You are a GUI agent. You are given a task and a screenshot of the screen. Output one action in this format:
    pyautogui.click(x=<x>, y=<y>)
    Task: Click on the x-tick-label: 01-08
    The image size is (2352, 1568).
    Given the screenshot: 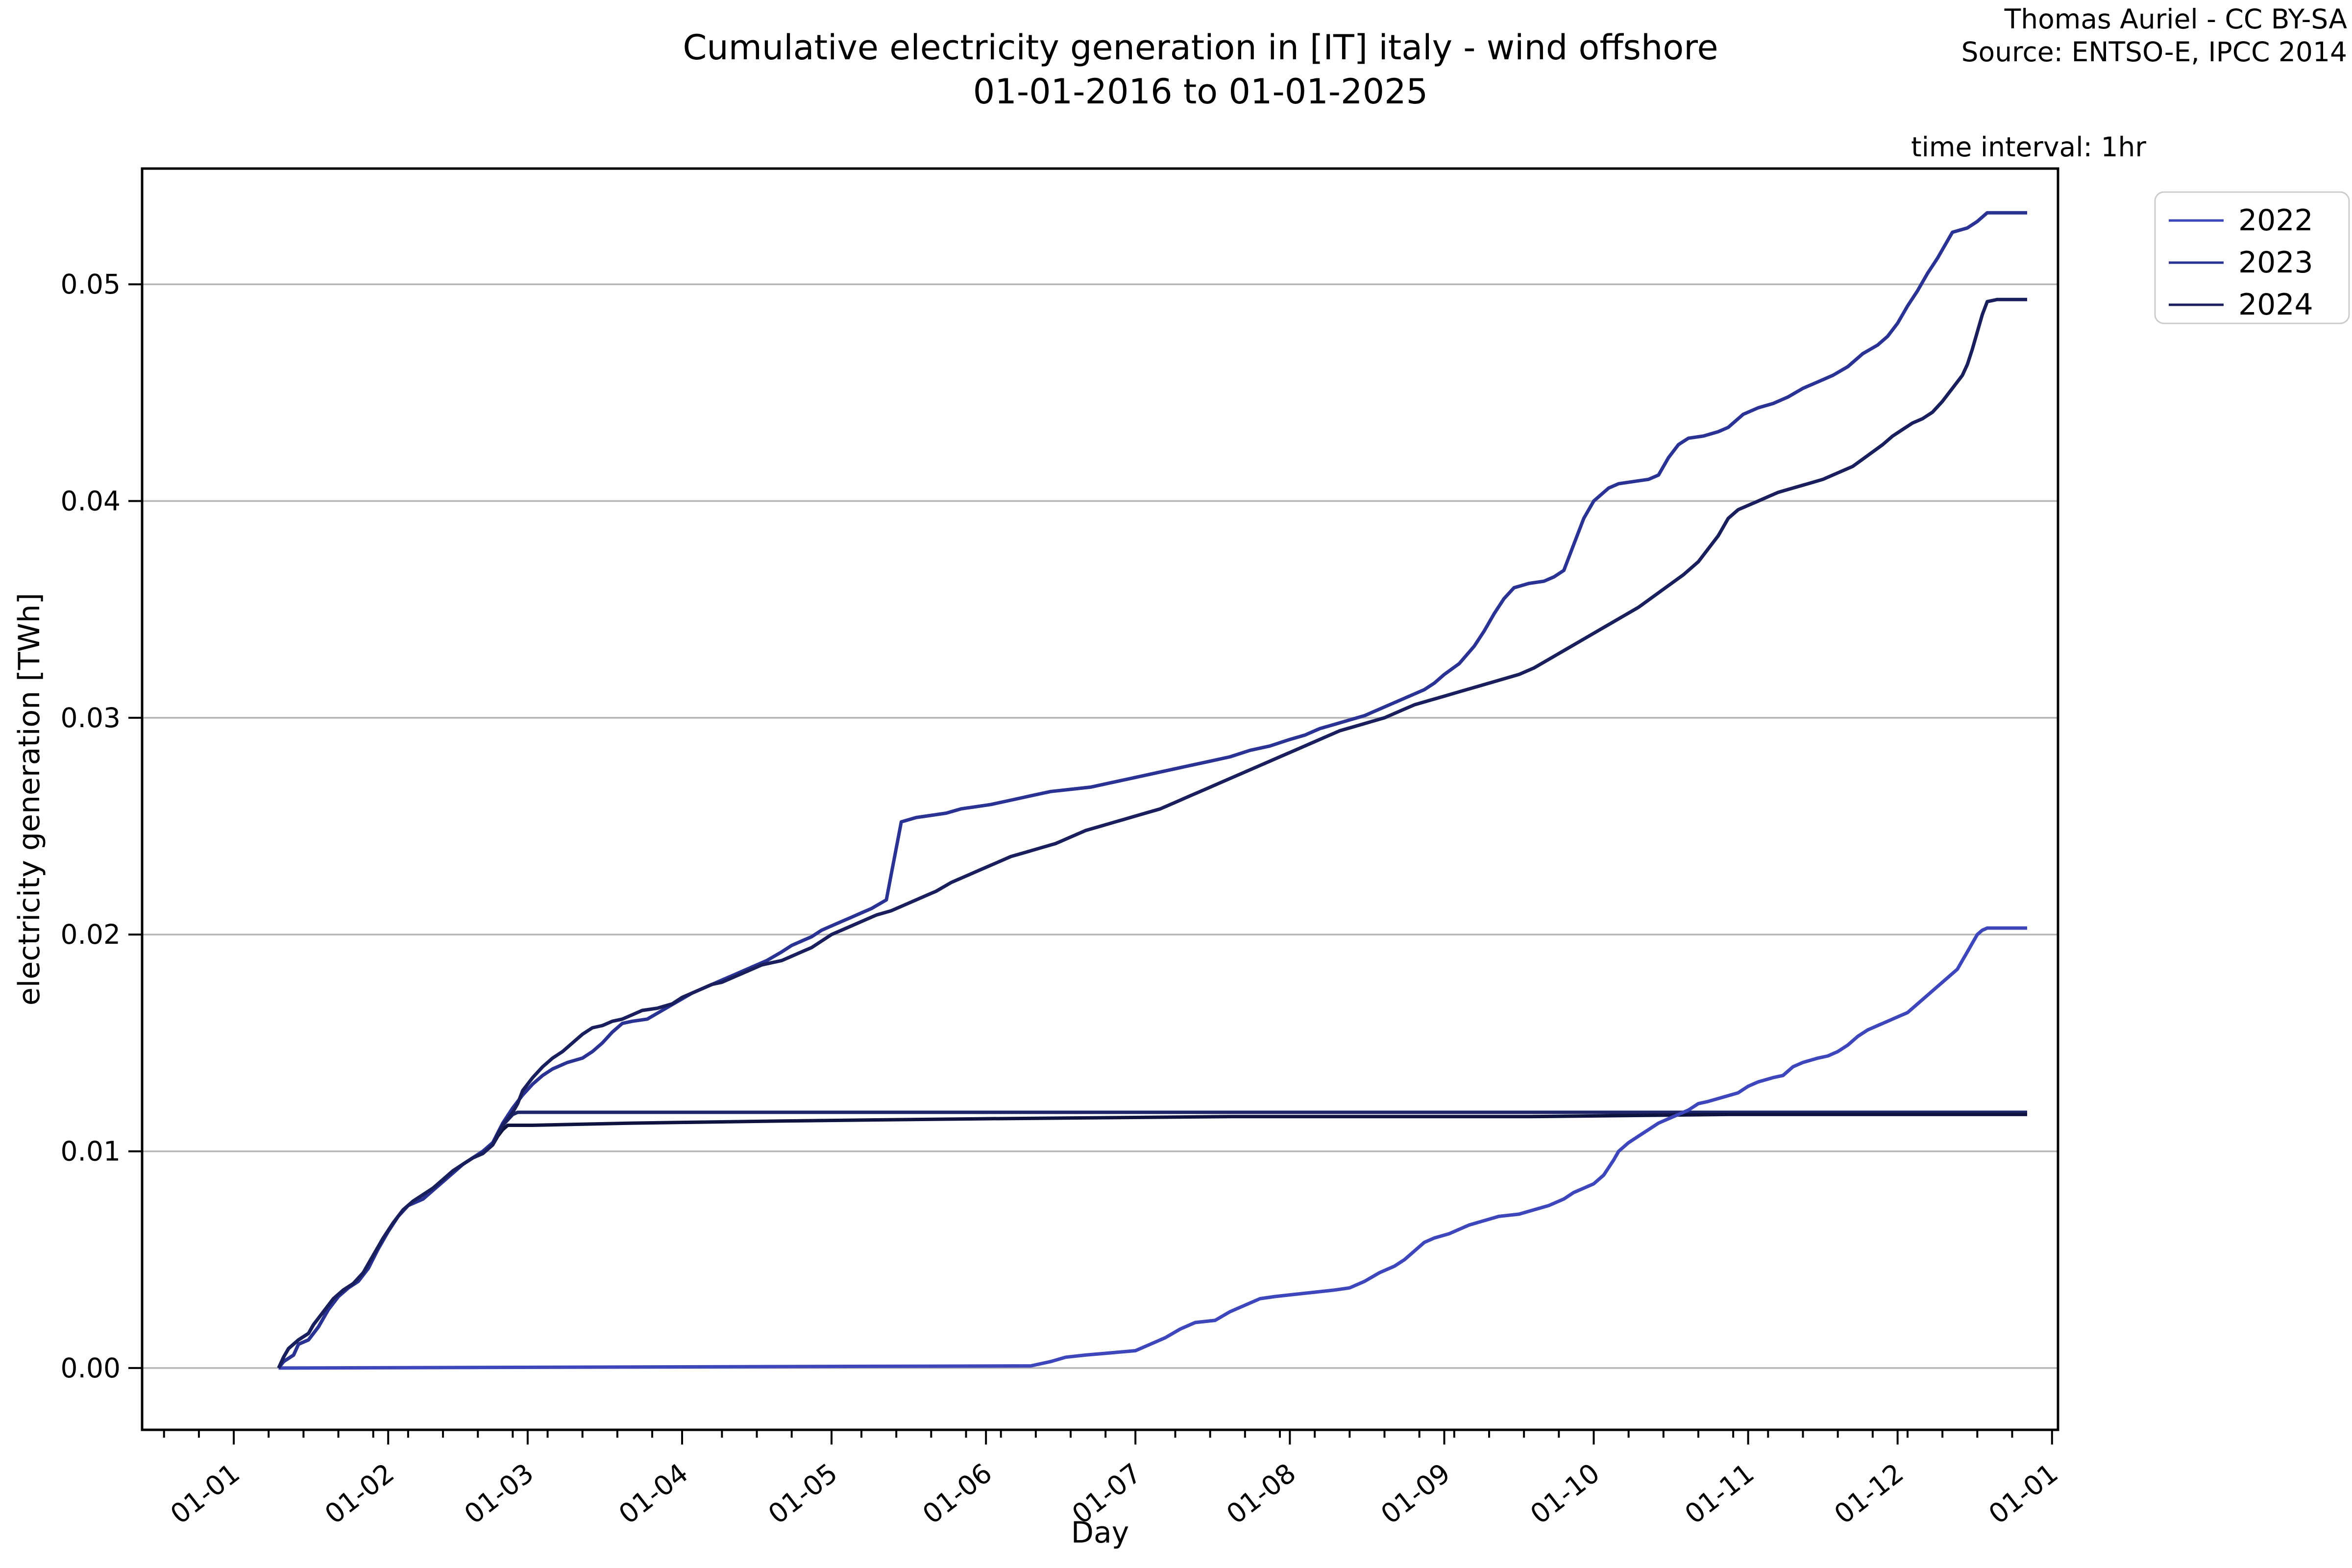 What is the action you would take?
    pyautogui.click(x=1261, y=1493)
    